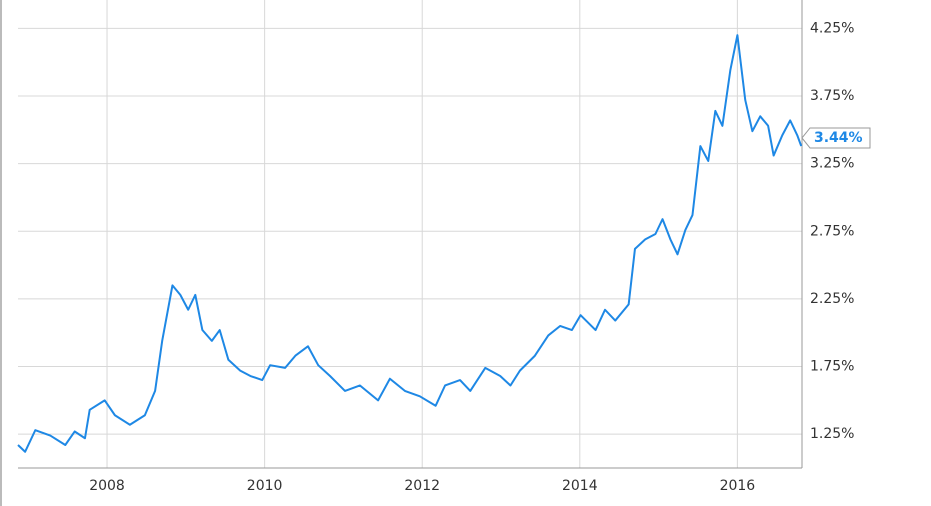 The image size is (931, 506). What do you see at coordinates (832, 299) in the screenshot?
I see `y-tick-label: 2.25%` at bounding box center [832, 299].